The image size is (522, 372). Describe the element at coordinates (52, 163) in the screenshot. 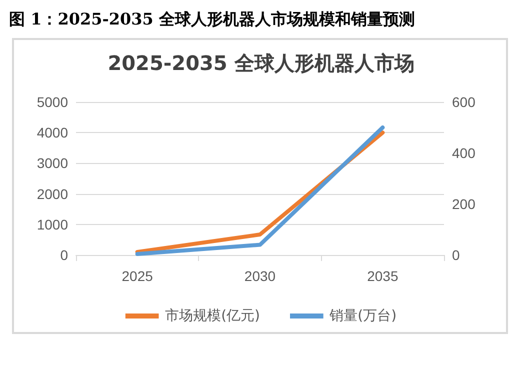

I see `y-tick-label: 3000` at that location.